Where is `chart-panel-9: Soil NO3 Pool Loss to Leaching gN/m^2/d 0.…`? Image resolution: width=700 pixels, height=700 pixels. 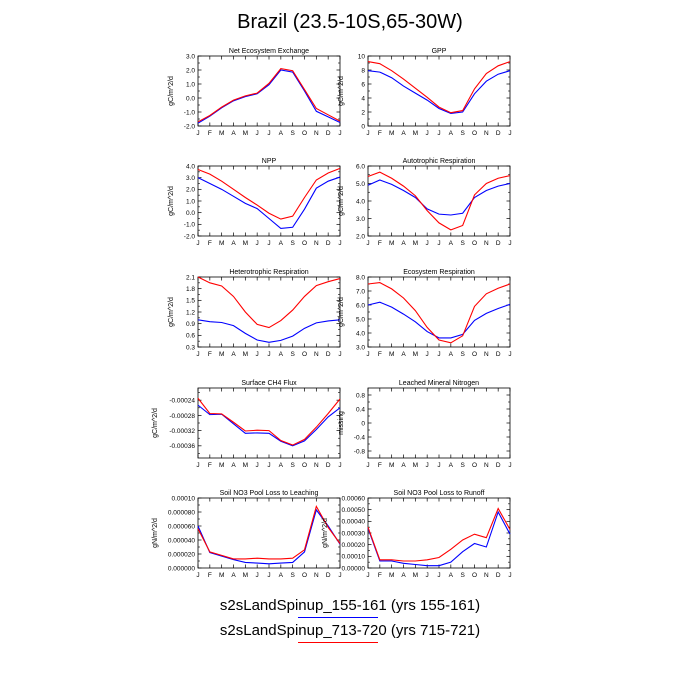
chart-panel-9: Soil NO3 Pool Loss to Leaching gN/m^2/d 0.… is located at coordinates (247, 534).